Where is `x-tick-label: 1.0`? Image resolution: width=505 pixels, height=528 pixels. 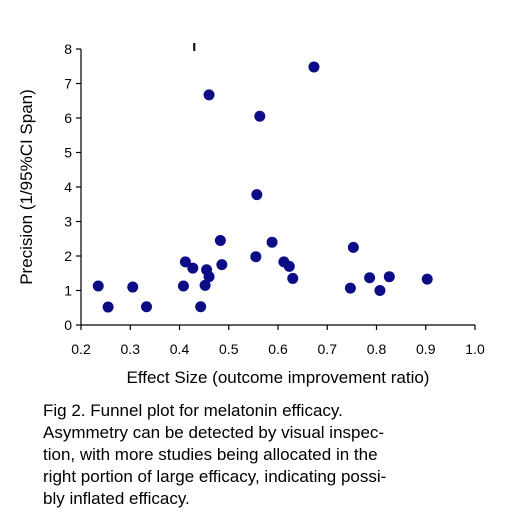
x-tick-label: 1.0 is located at coordinates (475, 349).